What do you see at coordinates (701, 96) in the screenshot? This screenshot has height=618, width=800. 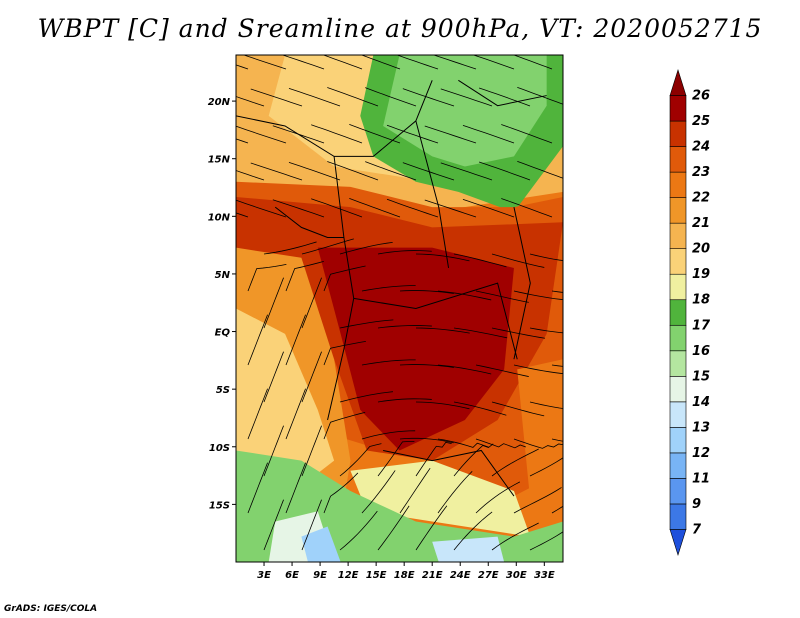 I see `colorbar-label: 26` at bounding box center [701, 96].